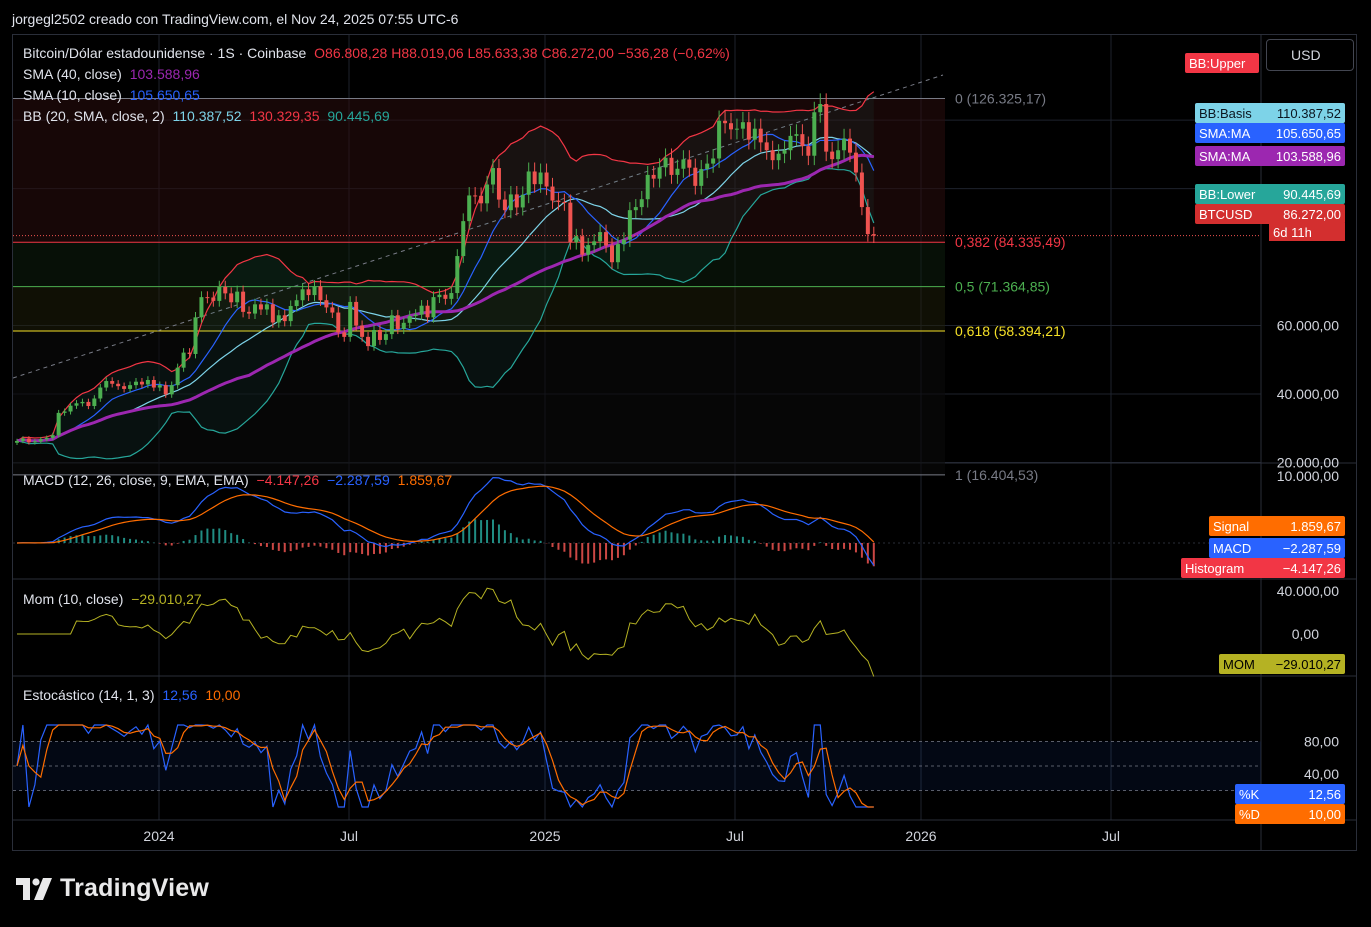  I want to click on momentum-line, so click(446, 632).